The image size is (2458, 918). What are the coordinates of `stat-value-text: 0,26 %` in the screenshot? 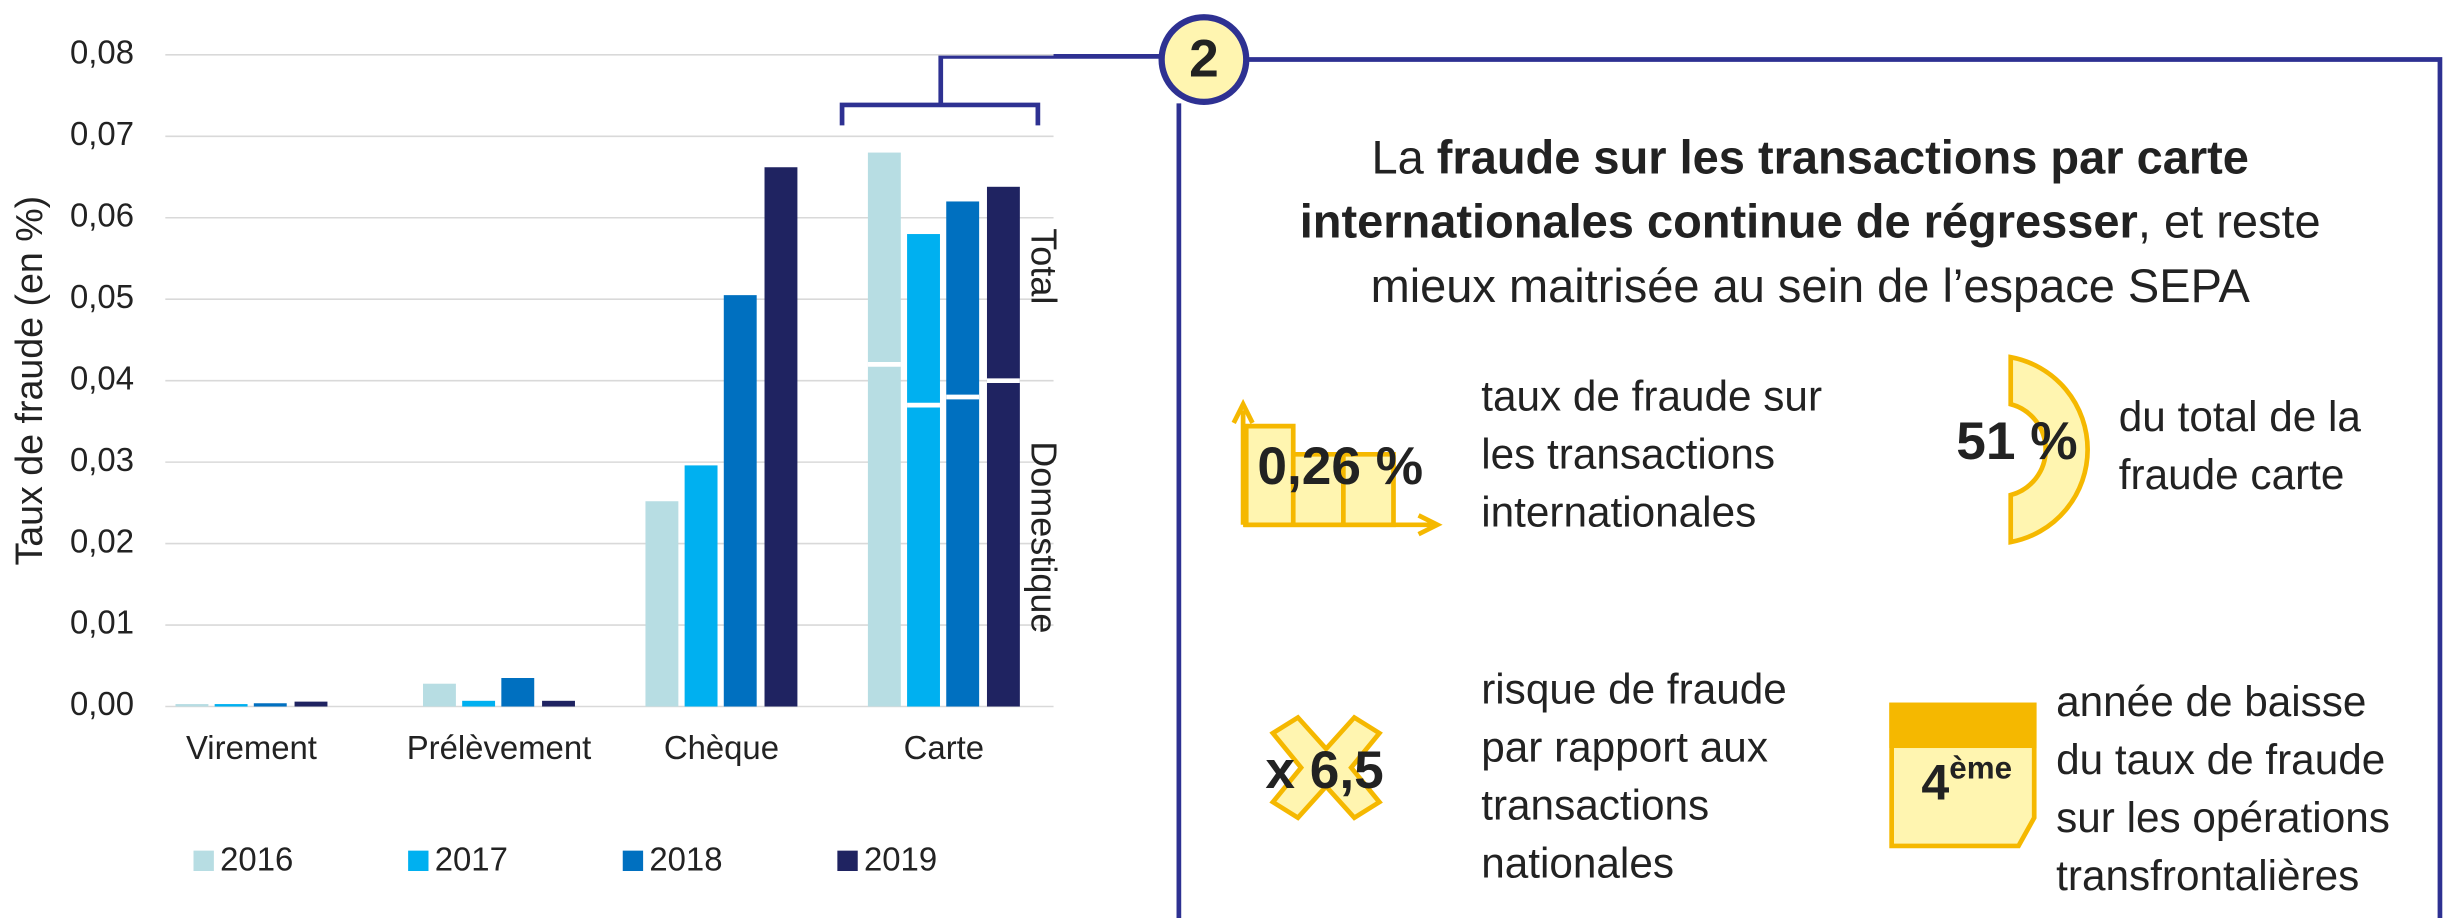 It's located at (1340, 466).